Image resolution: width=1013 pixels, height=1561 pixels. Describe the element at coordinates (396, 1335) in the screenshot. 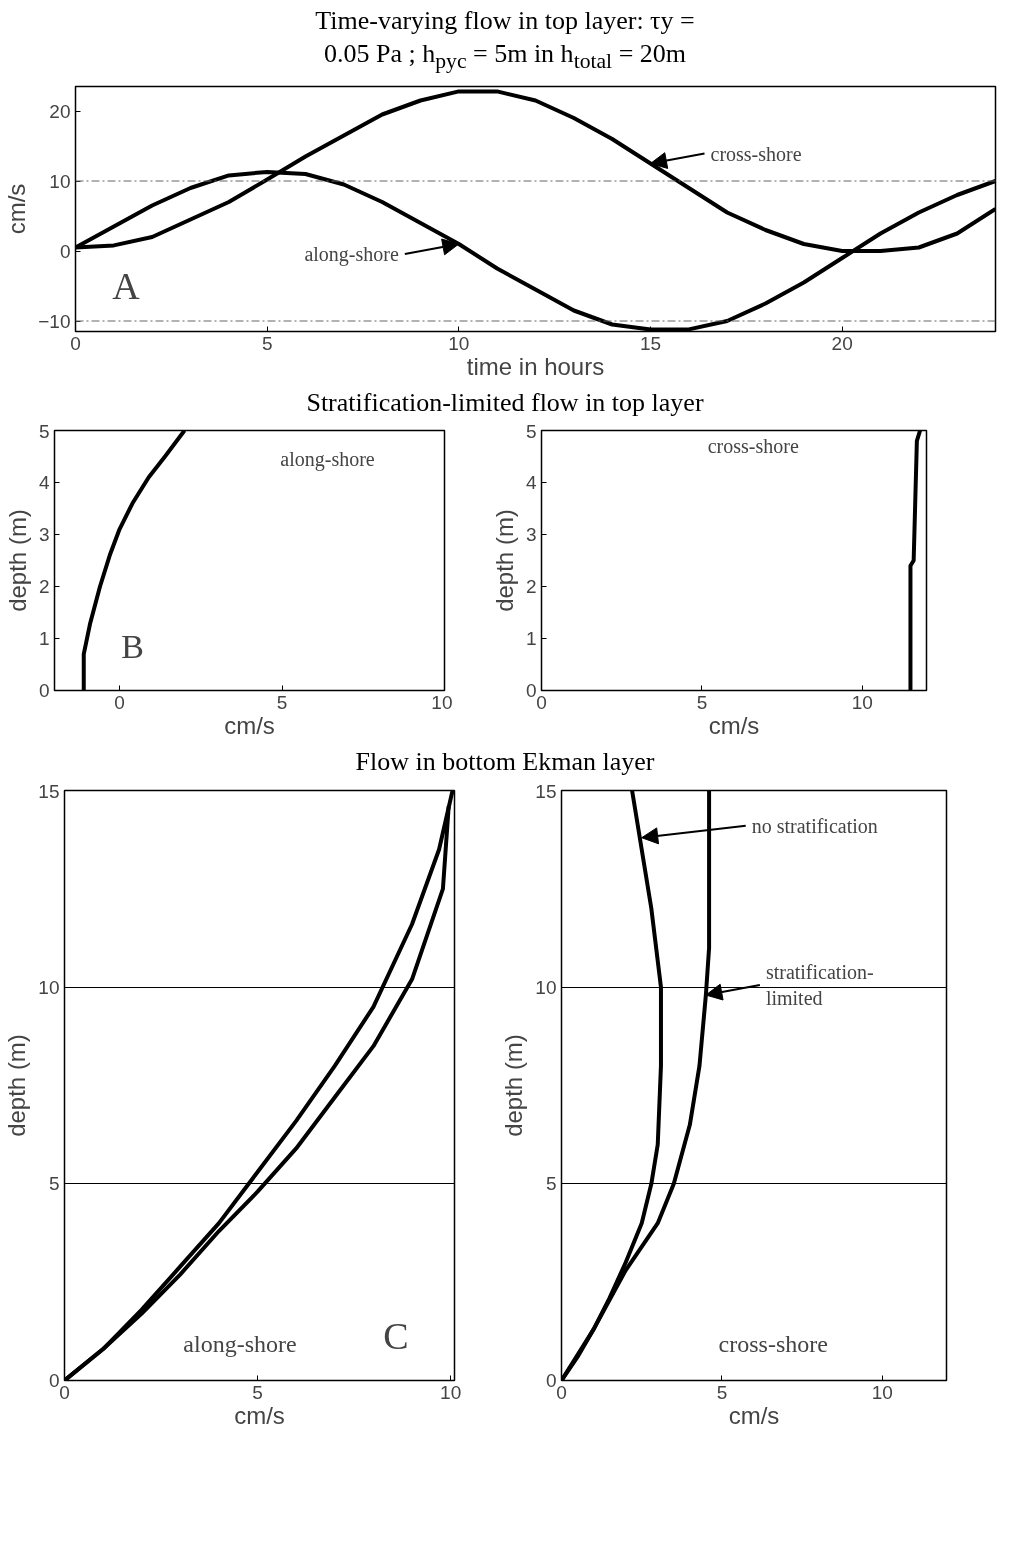

I see `annotation: C` at that location.